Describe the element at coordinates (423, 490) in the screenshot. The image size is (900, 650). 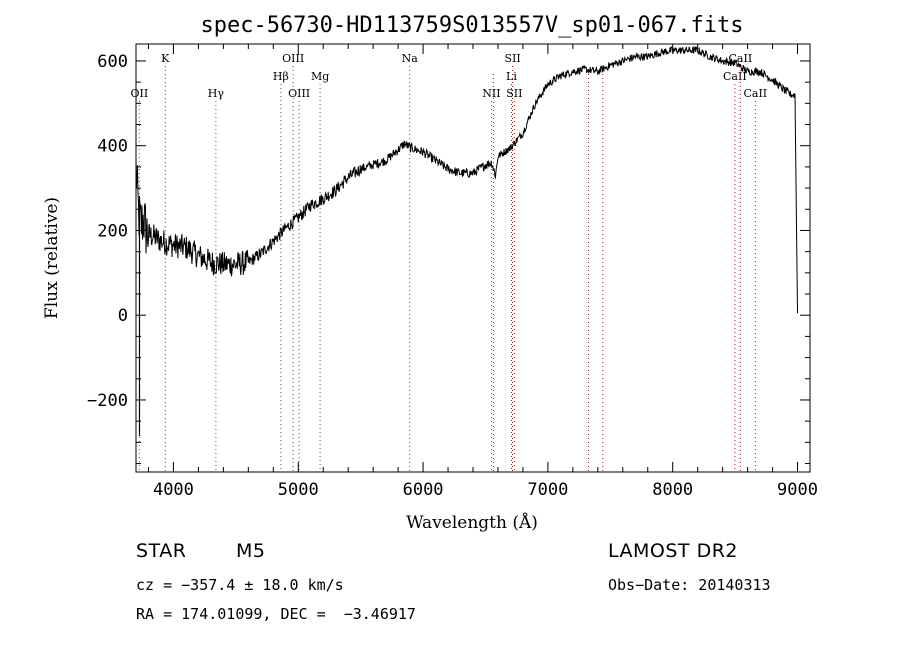
I see `x-tick-label: 6000` at that location.